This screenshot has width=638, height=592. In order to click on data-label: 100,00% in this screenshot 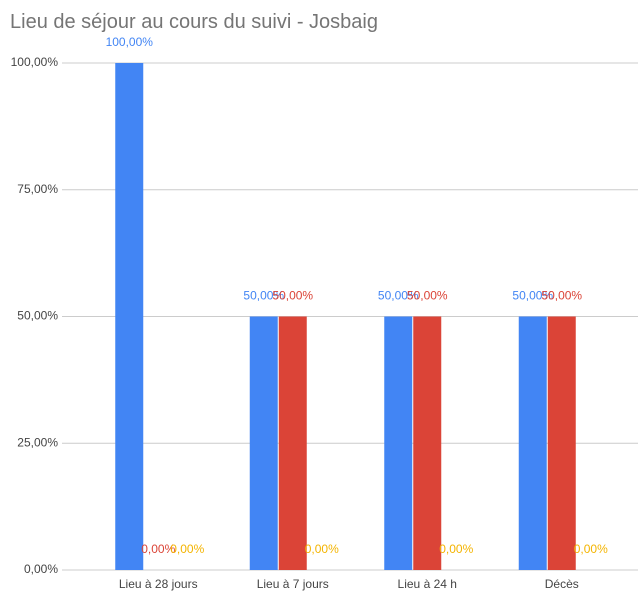, I will do `click(130, 42)`.